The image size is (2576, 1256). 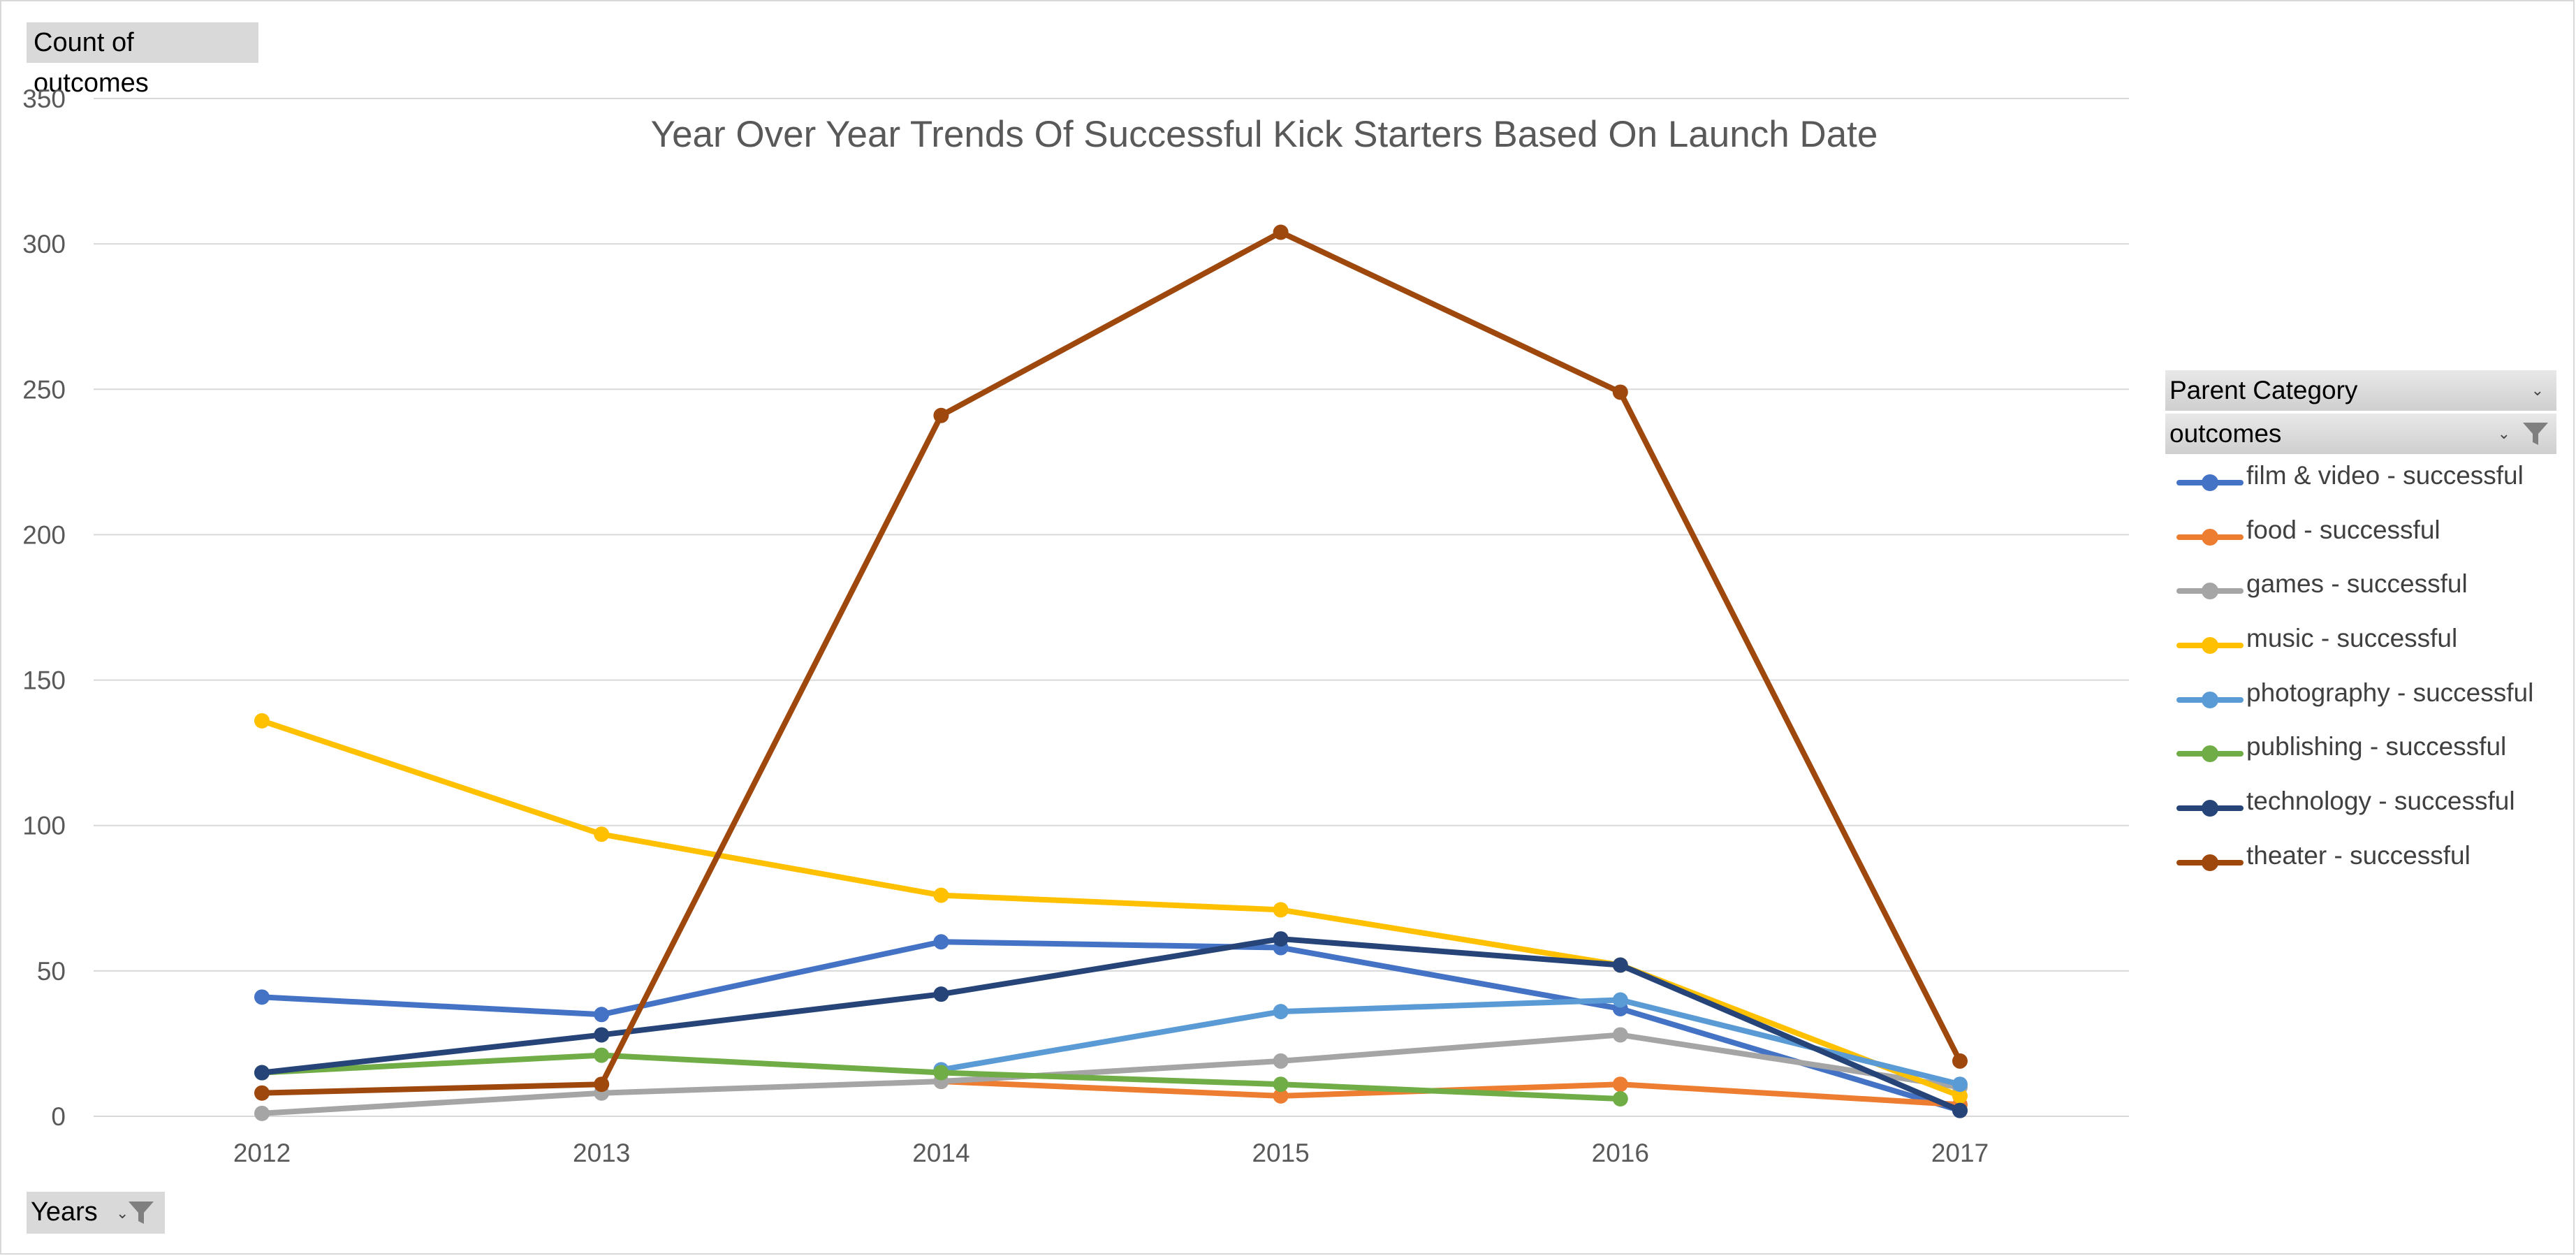 I want to click on legend-label: games - successful, so click(x=2357, y=584).